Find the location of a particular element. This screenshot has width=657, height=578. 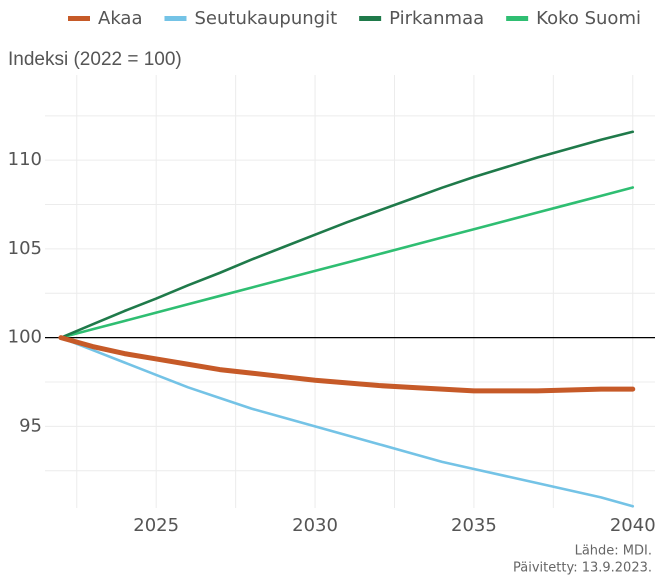

y-tick-label: 105 is located at coordinates (25, 248).